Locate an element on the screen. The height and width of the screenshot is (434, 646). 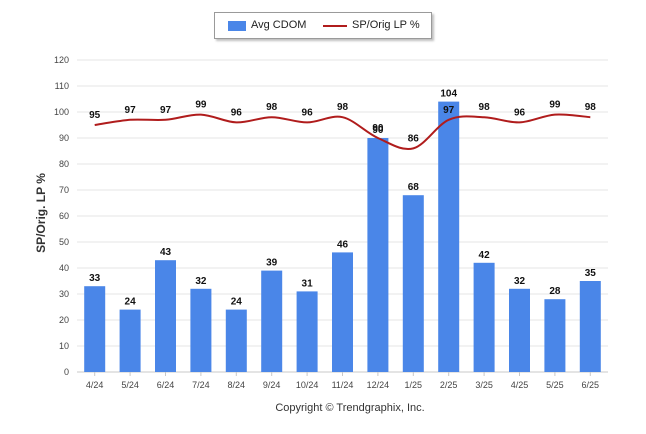
x-tick-label: 3/25 is located at coordinates (484, 385).